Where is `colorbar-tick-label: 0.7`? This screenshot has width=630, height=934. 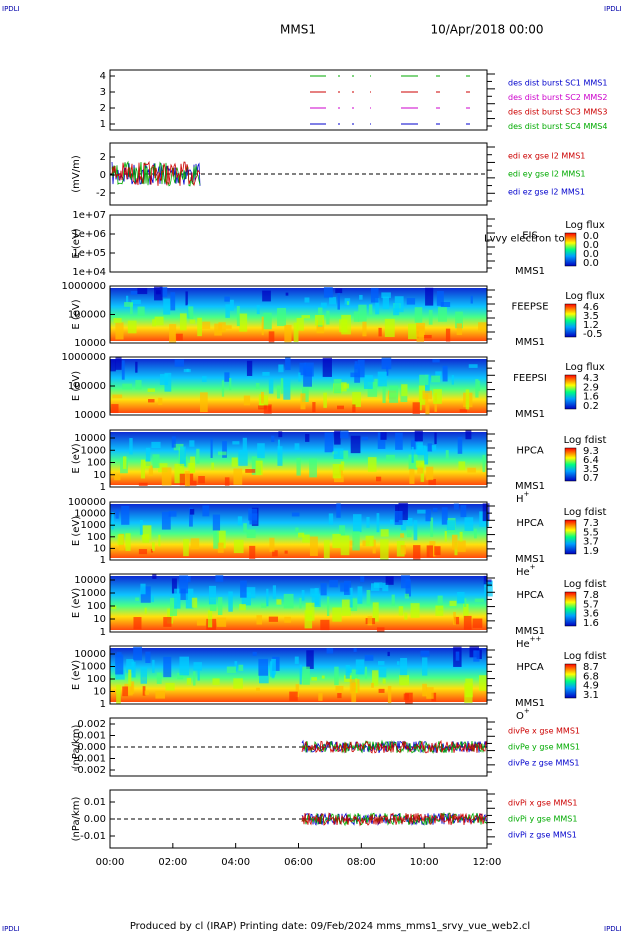 colorbar-tick-label: 0.7 is located at coordinates (591, 478).